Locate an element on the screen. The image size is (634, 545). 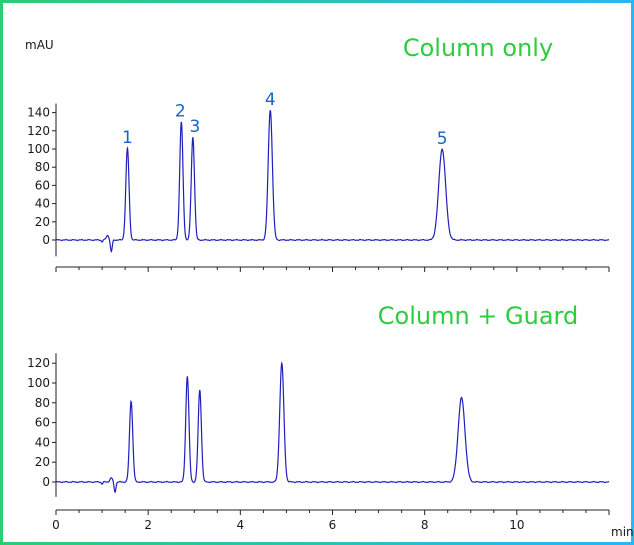
panel-title: Column + Guard is located at coordinates (478, 316).